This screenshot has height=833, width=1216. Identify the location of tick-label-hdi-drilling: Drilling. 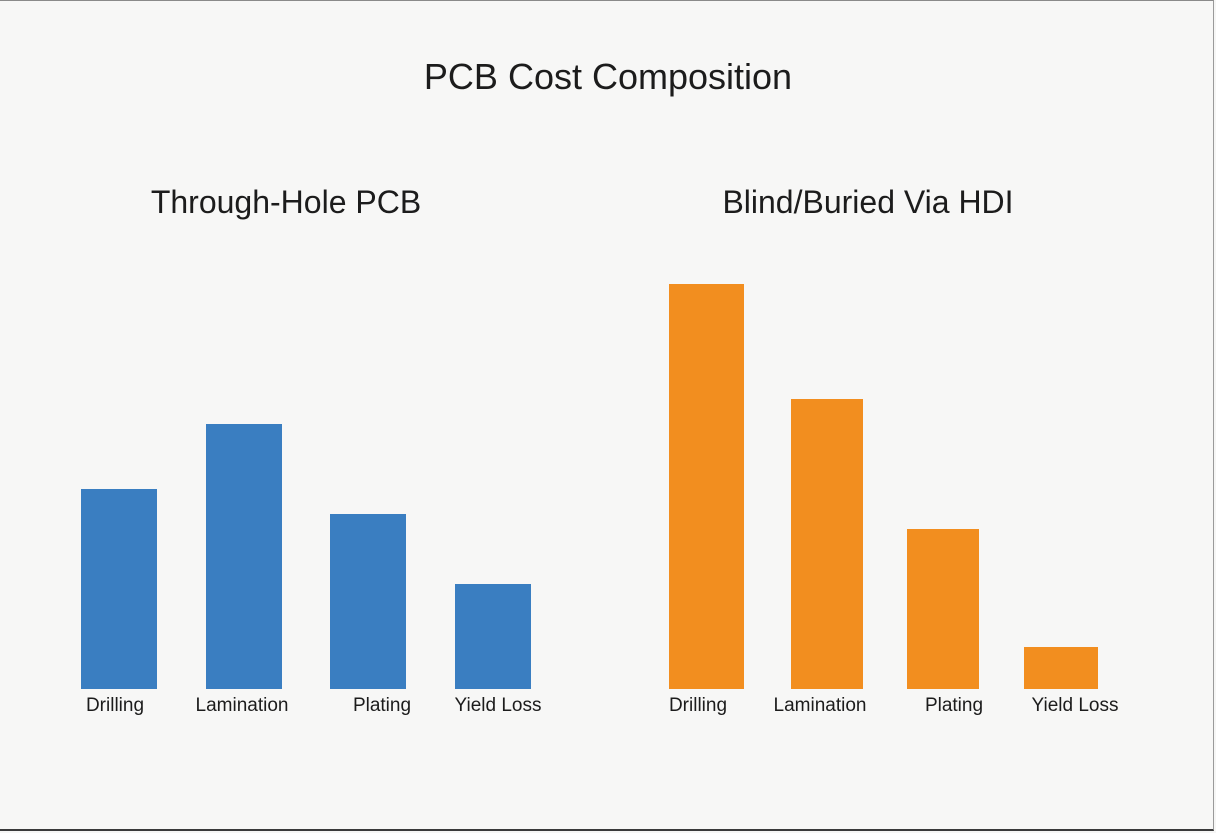
(698, 705).